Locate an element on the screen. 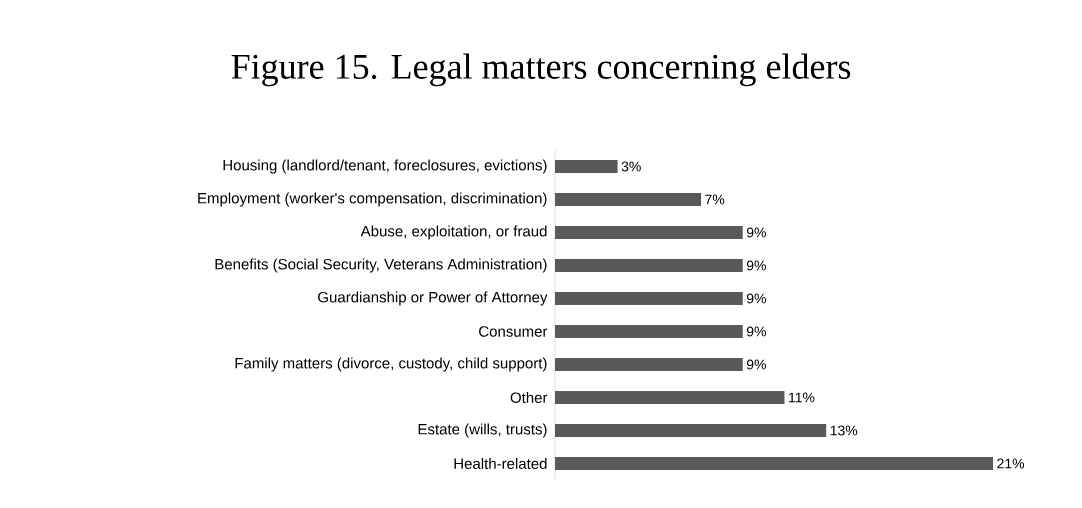 This screenshot has height=508, width=1082. y-tick-label: Estate (wills, trusts) is located at coordinates (482, 430).